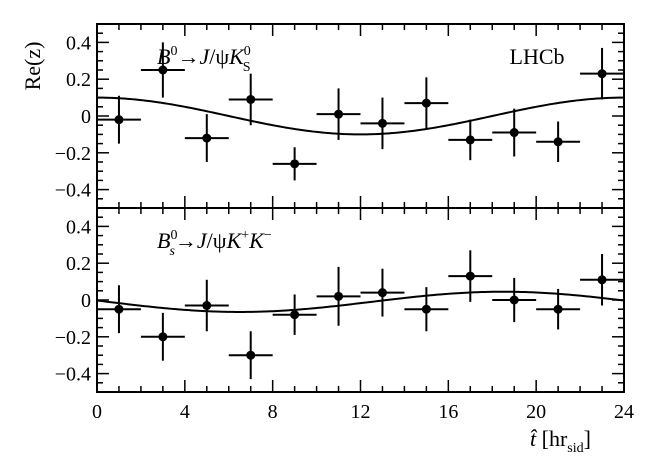  Describe the element at coordinates (537, 56) in the screenshot. I see `experiment-label: LHCb` at that location.